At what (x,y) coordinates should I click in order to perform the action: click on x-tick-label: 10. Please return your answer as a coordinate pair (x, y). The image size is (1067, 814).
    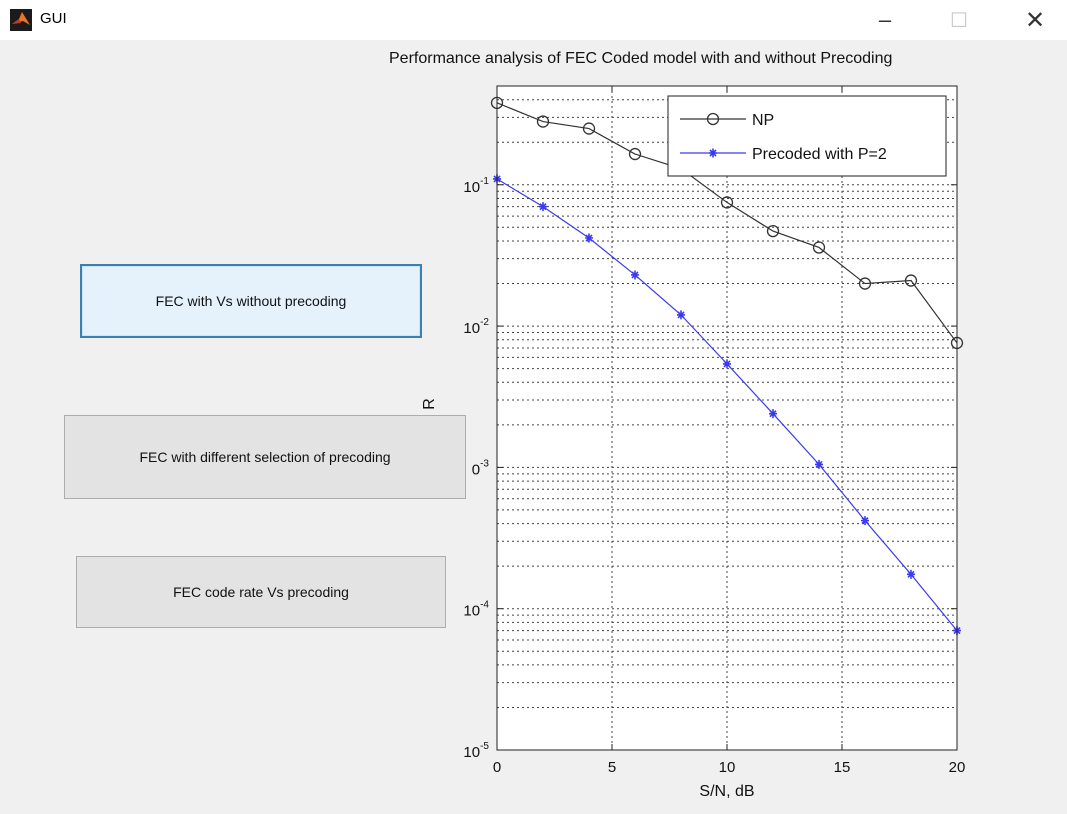
    Looking at the image, I should click on (727, 767).